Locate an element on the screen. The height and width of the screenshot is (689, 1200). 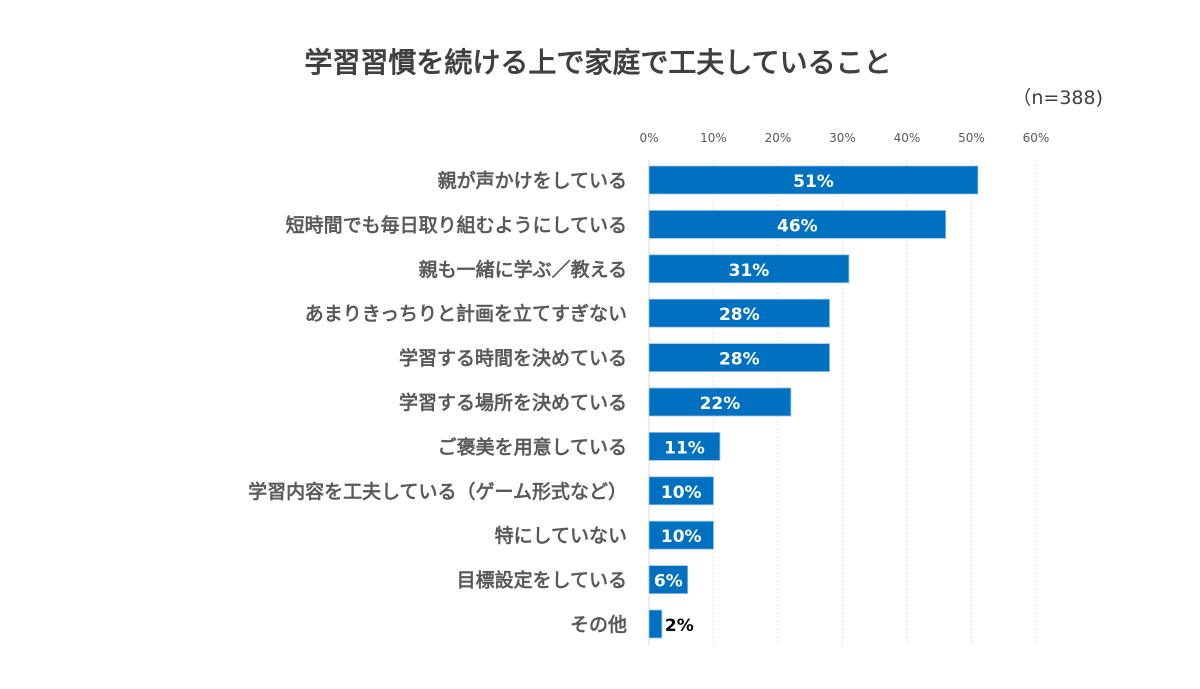
category-label: 学習する場所を決めている is located at coordinates (513, 402).